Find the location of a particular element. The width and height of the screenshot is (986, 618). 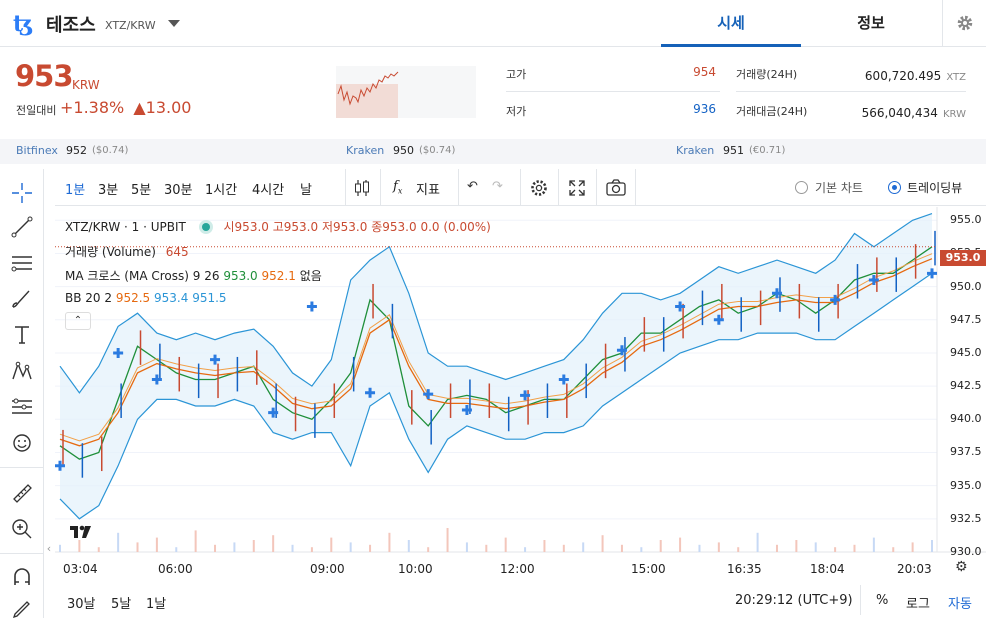

volume-unit: XTZ is located at coordinates (956, 77).